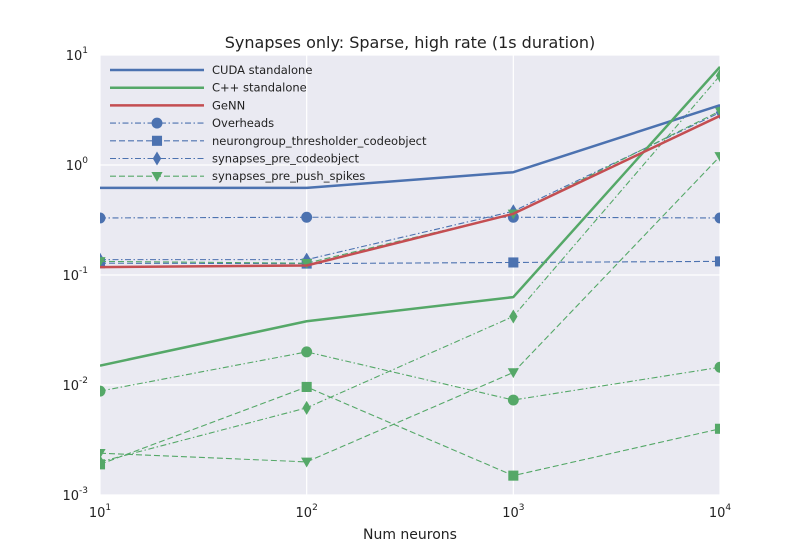 The image size is (800, 550). I want to click on y-tick-label-4: 10¹, so click(77, 55).